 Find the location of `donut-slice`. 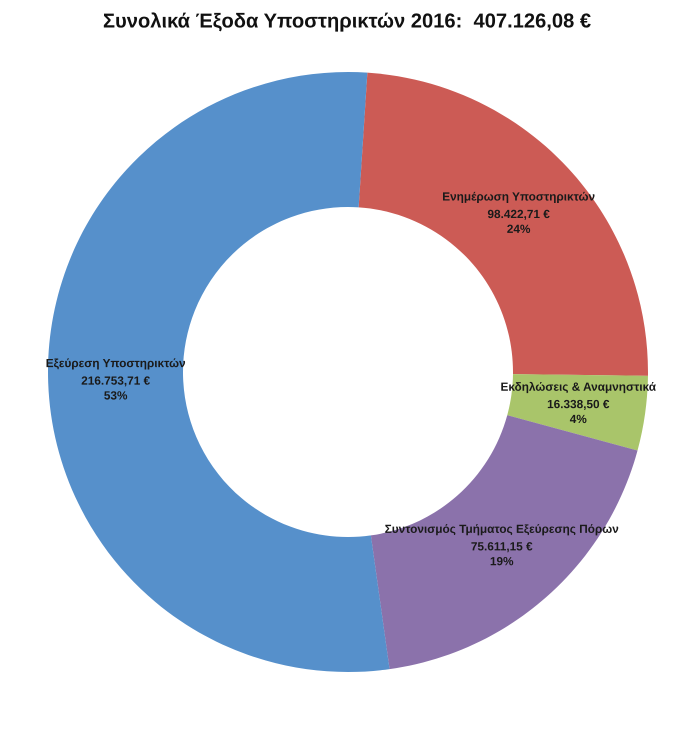

donut-slice is located at coordinates (504, 542).